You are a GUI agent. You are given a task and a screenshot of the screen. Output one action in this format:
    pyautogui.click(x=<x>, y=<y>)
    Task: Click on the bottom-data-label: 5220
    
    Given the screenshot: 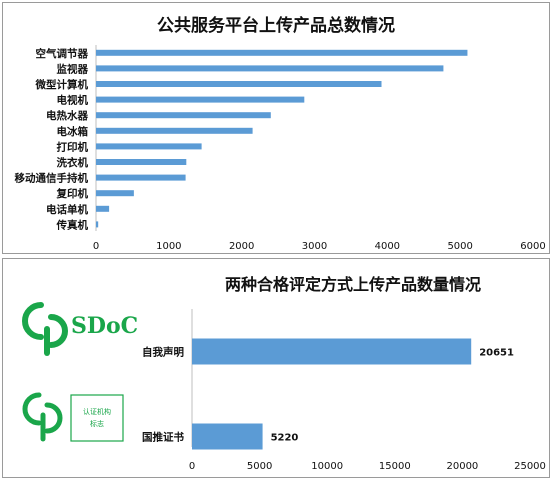 What is the action you would take?
    pyautogui.click(x=285, y=438)
    